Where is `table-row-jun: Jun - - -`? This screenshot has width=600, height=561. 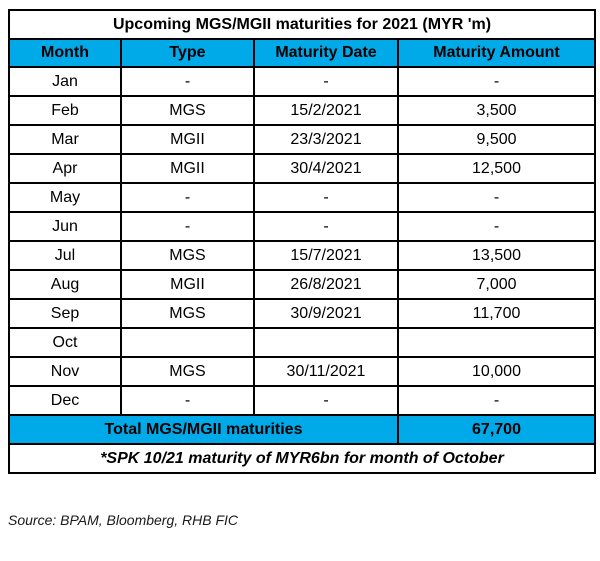
table-row-jun: Jun - - - is located at coordinates (302, 226).